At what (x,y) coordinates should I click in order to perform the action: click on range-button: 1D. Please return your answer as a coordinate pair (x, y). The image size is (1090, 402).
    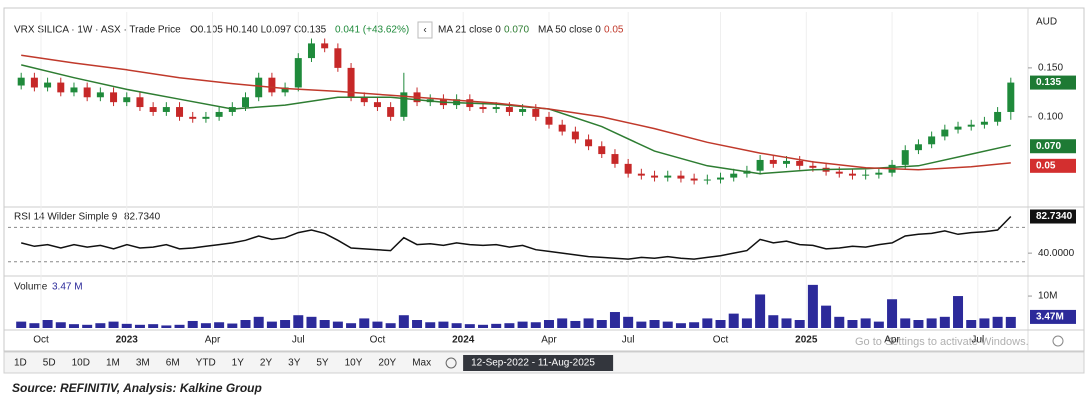
    Looking at the image, I should click on (20, 363).